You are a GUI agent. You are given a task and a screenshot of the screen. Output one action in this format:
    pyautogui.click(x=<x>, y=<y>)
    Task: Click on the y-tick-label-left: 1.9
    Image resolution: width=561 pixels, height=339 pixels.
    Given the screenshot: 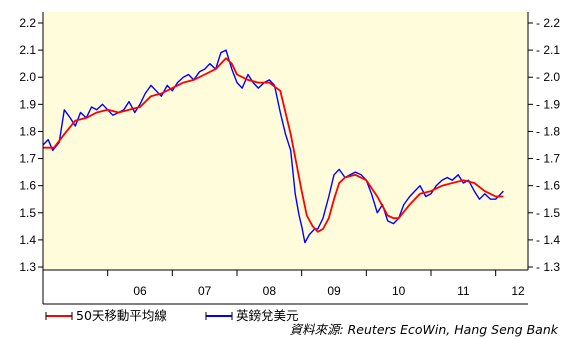 What is the action you would take?
    pyautogui.click(x=27, y=104)
    